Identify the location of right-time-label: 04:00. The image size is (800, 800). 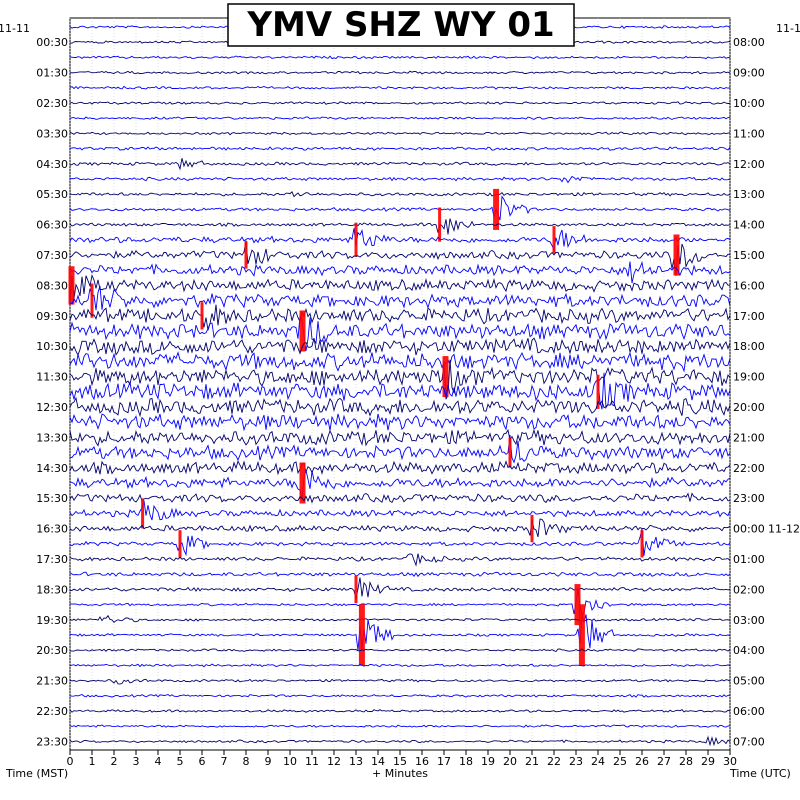
(749, 650).